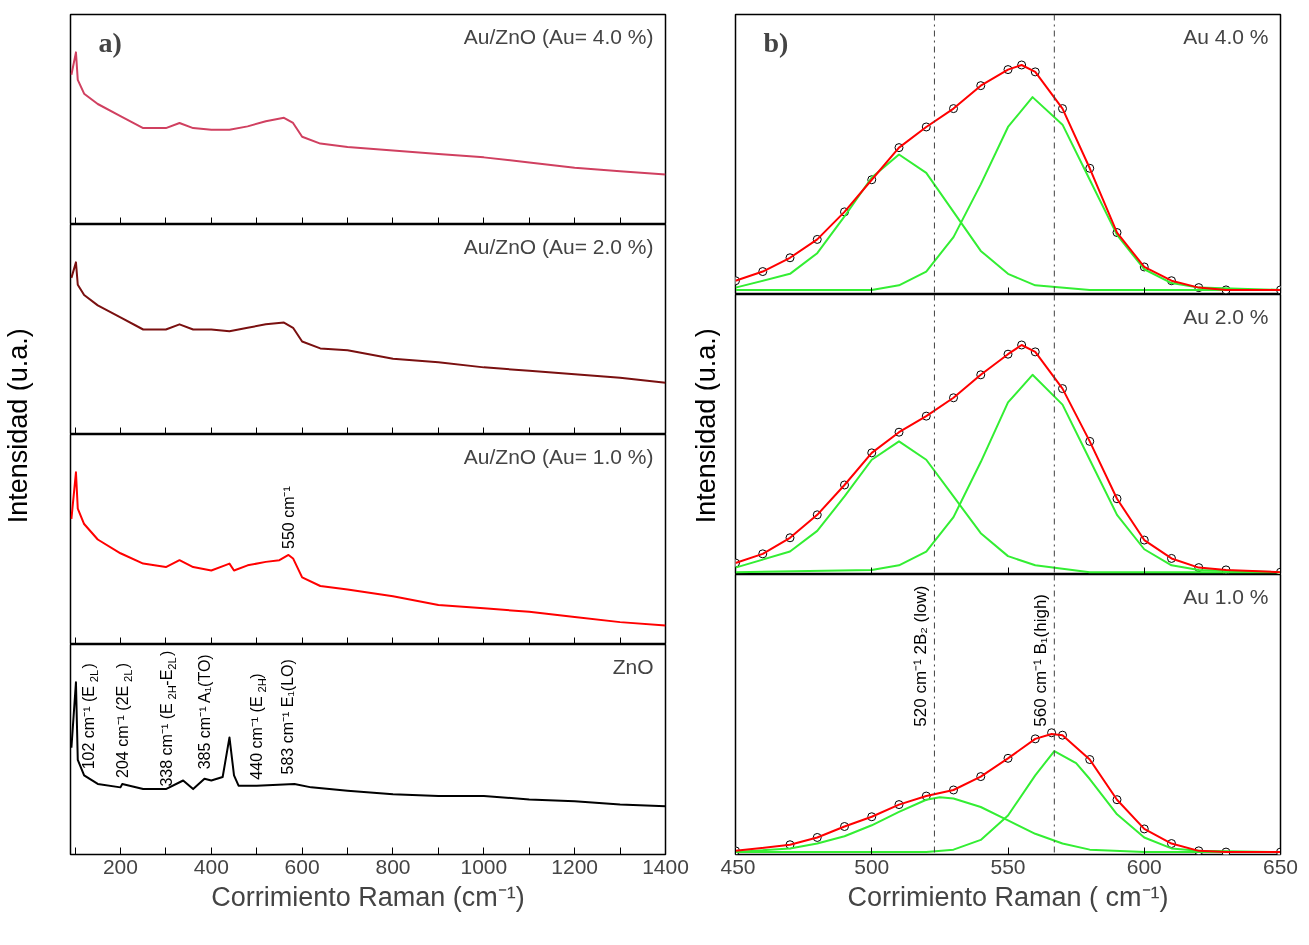 The height and width of the screenshot is (945, 1309). What do you see at coordinates (110, 42) in the screenshot?
I see `annotation: a)` at bounding box center [110, 42].